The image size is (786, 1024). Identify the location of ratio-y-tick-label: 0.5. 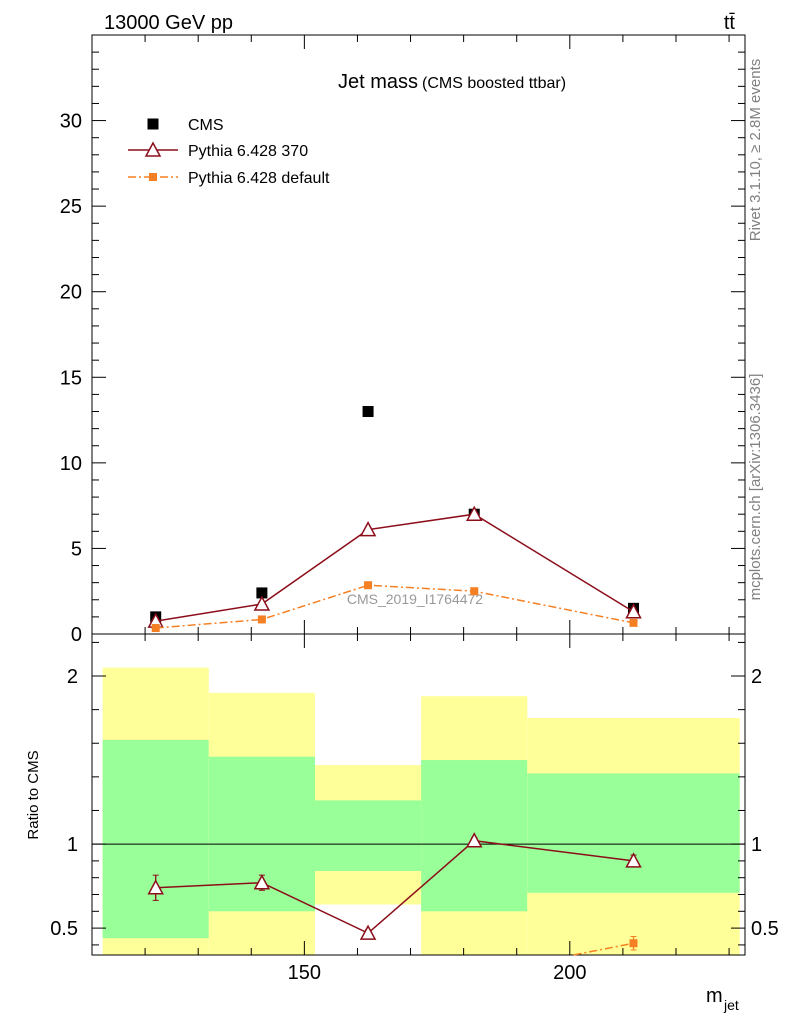
(64, 929).